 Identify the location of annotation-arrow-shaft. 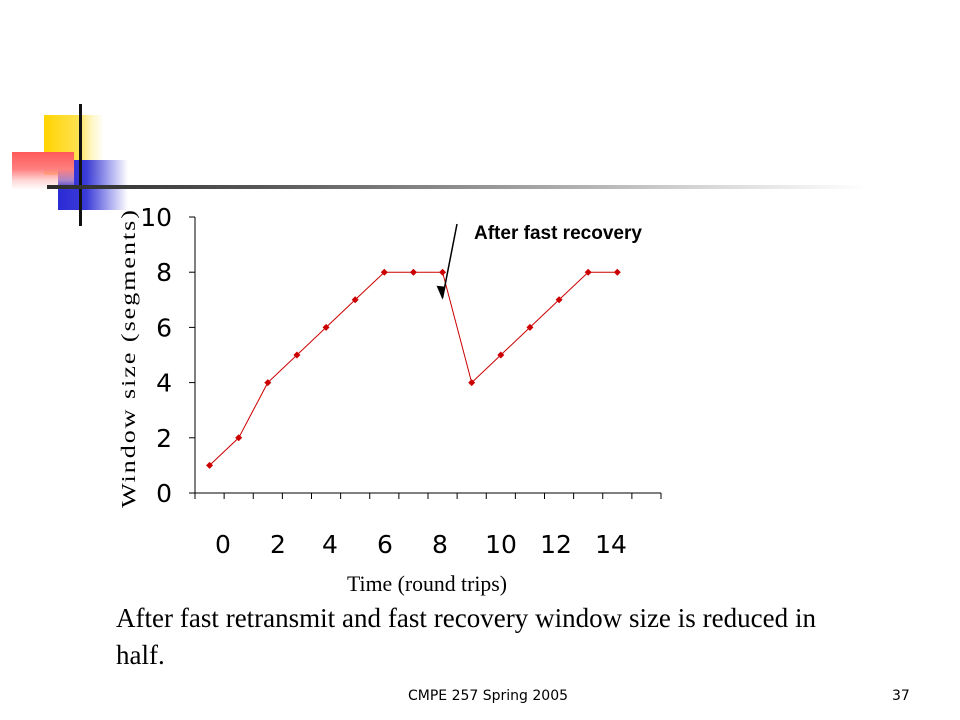
(449, 260).